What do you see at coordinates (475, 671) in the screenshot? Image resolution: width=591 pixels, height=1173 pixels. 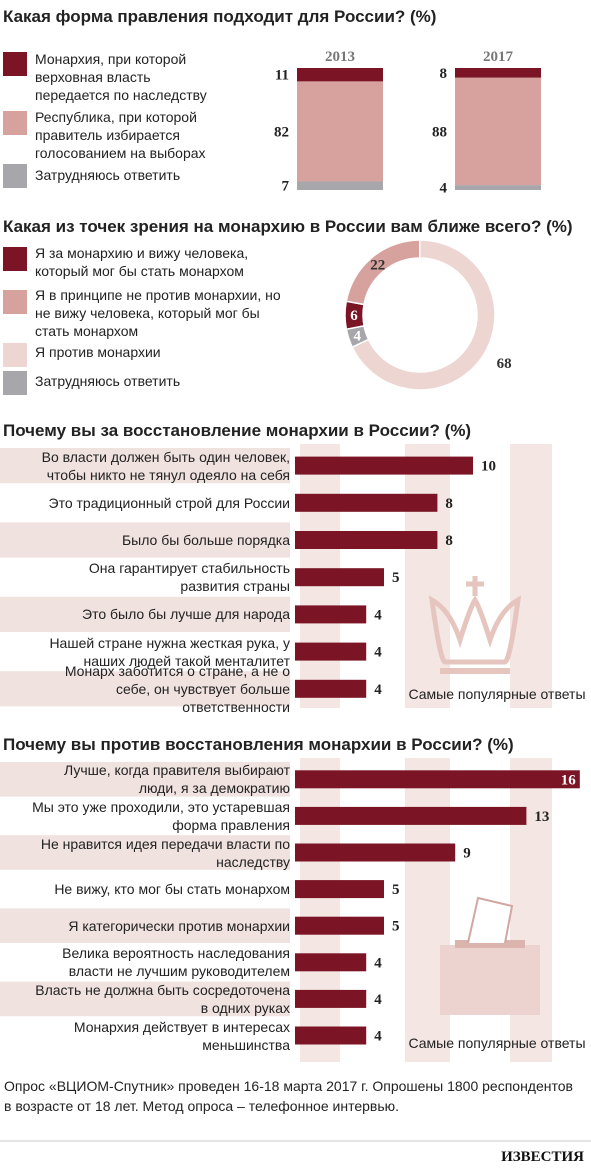 I see `crown-base` at bounding box center [475, 671].